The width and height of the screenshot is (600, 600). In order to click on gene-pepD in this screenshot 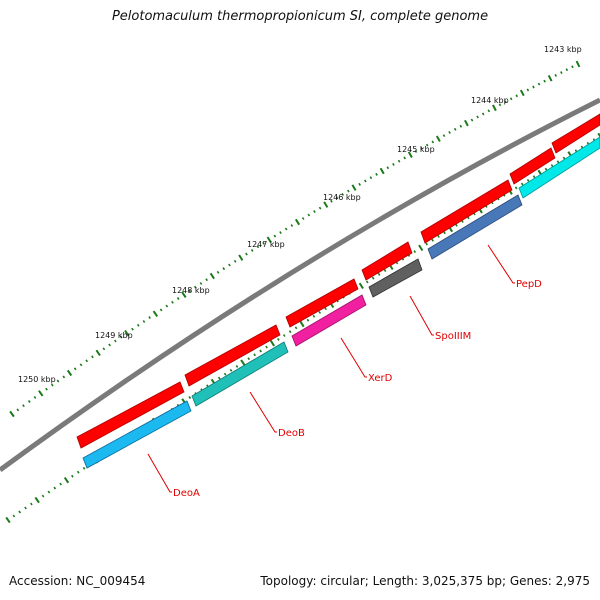, I will do `click(475, 227)`.